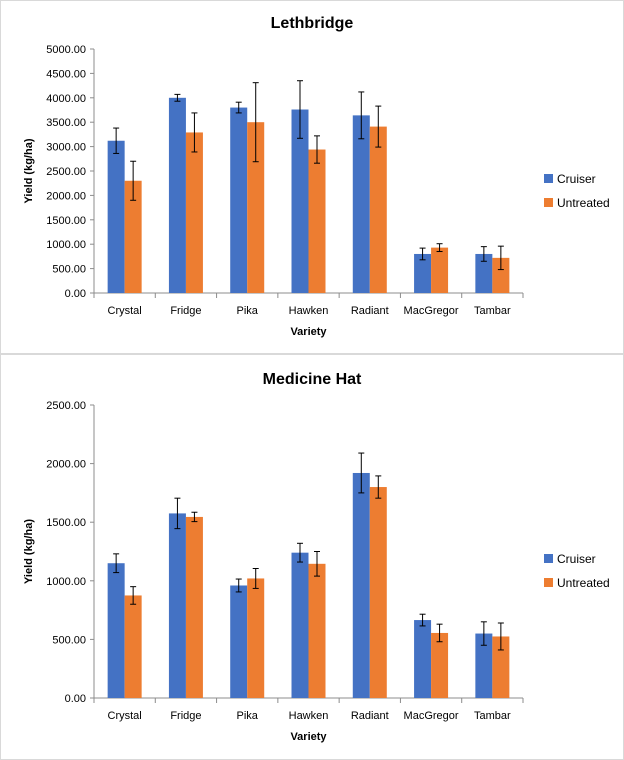 The height and width of the screenshot is (760, 624). I want to click on y-tick-label: 4000.00, so click(66, 99).